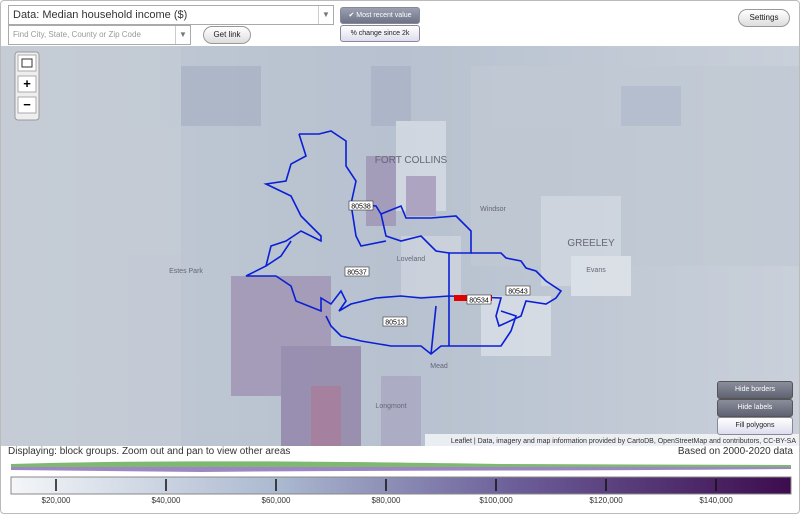 Image resolution: width=800 pixels, height=514 pixels. Describe the element at coordinates (591, 243) in the screenshot. I see `place-label: GREELEY` at that location.